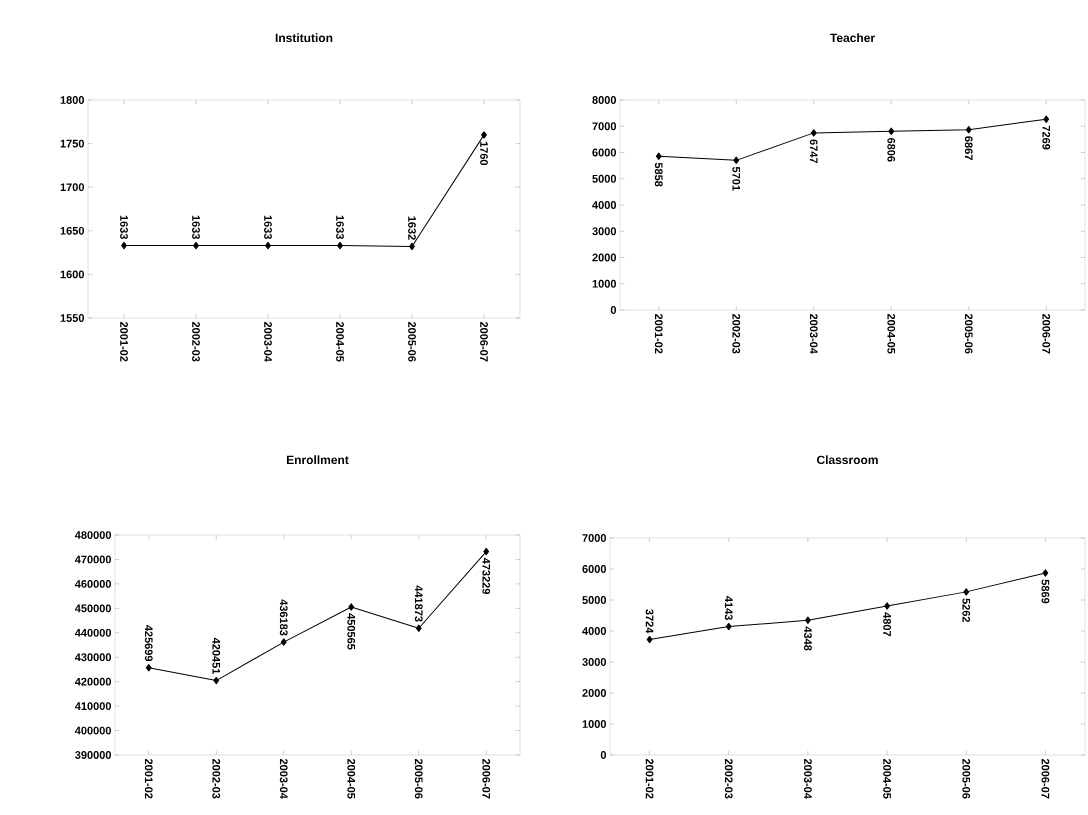 This screenshot has width=1088, height=815. Describe the element at coordinates (891, 149) in the screenshot. I see `data-label: 6806` at that location.